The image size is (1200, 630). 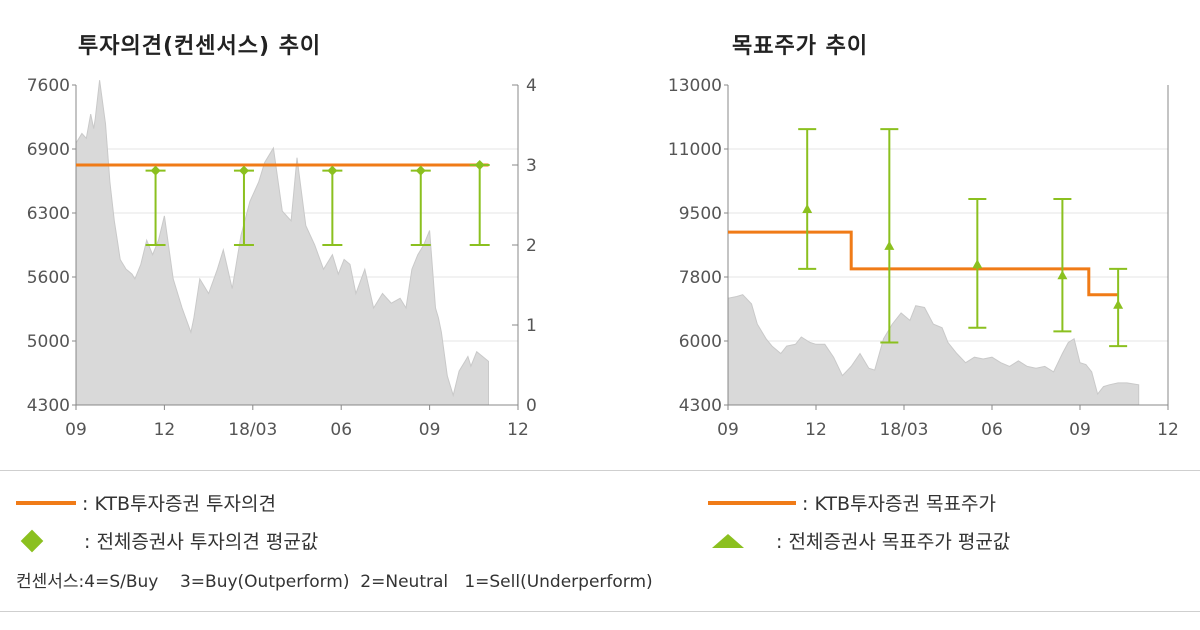 I want to click on y-tick-label: 9500, so click(x=700, y=214).